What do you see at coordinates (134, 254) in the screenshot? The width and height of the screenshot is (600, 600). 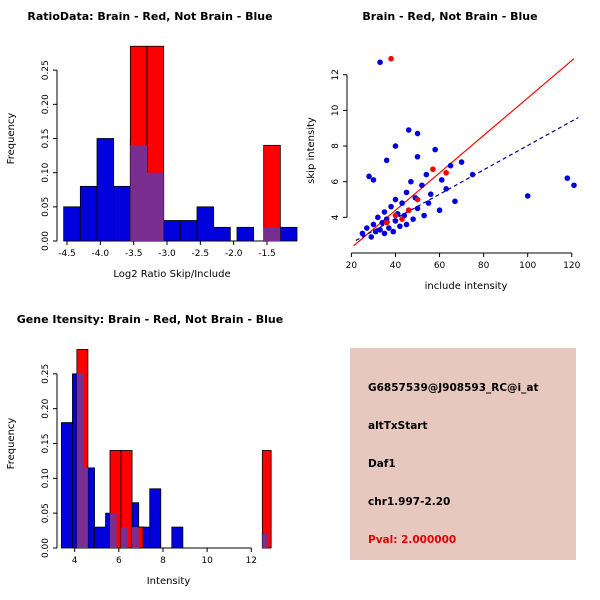 I see `svg-text: -3.5` at bounding box center [134, 254].